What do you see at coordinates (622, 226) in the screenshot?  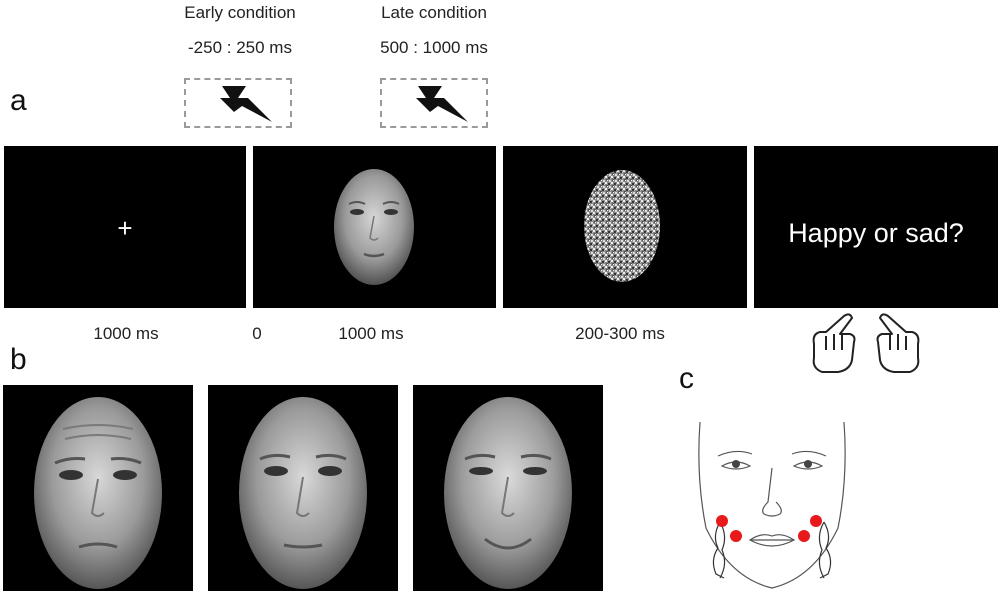 I see `noise-mask` at bounding box center [622, 226].